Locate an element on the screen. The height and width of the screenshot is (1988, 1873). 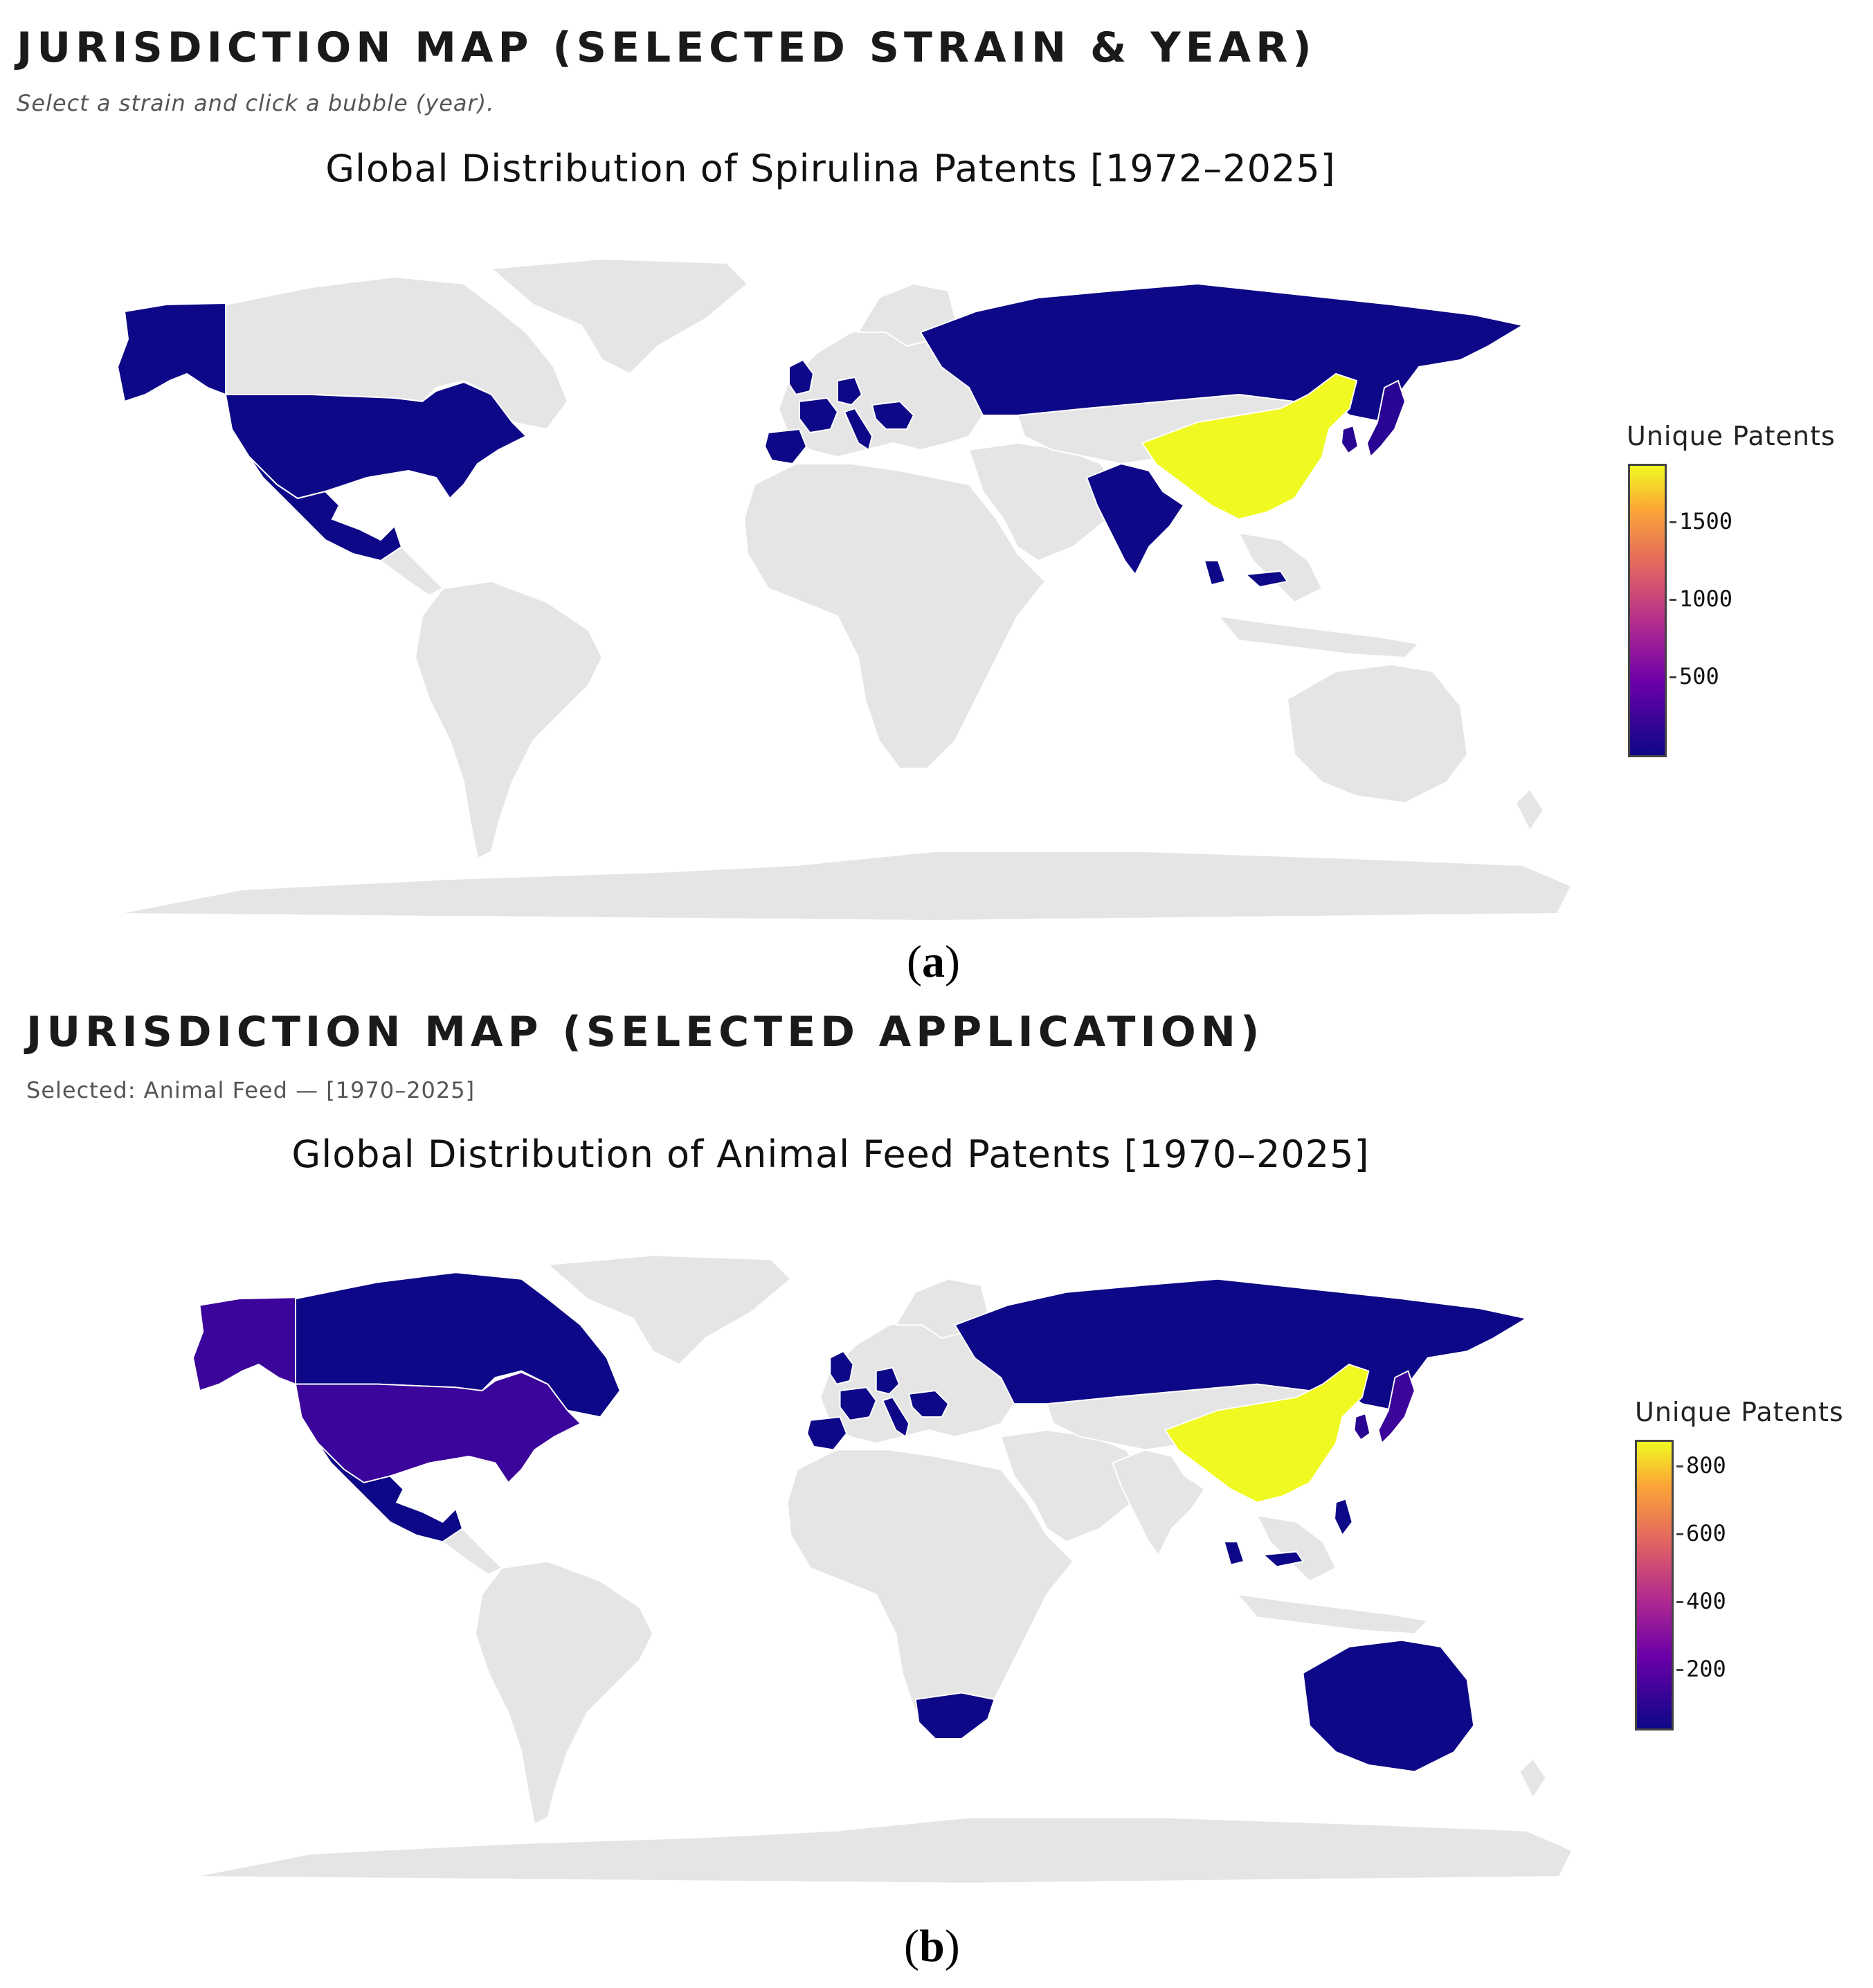
colorbar-tick: 1500 is located at coordinates (1701, 521).